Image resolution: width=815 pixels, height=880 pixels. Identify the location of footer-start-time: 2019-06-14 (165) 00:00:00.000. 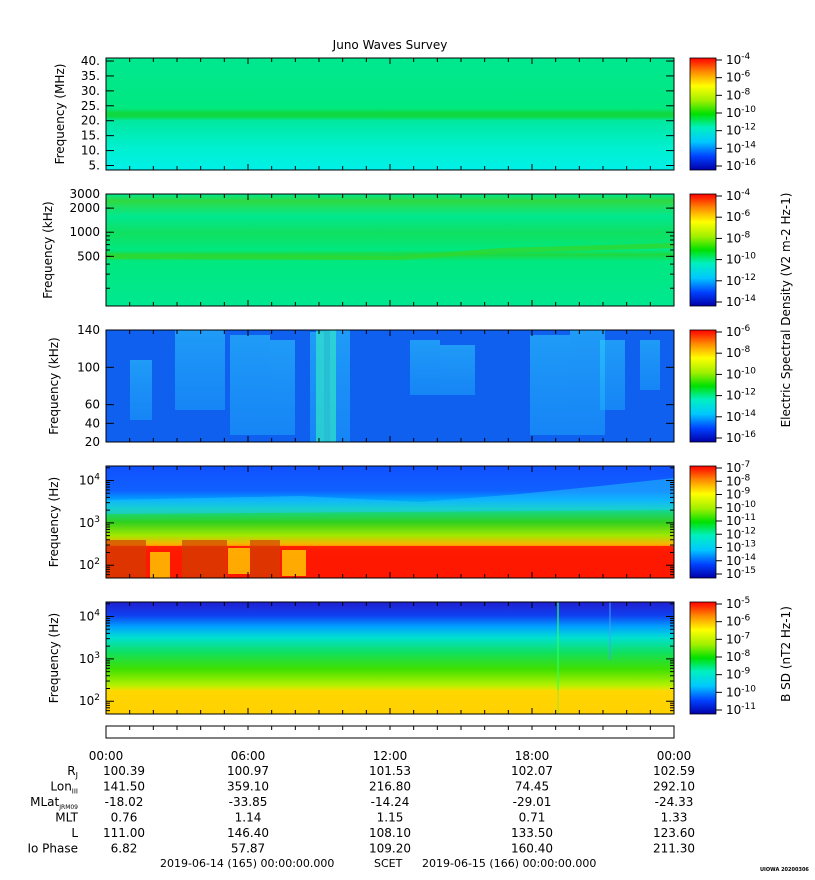
(247, 863).